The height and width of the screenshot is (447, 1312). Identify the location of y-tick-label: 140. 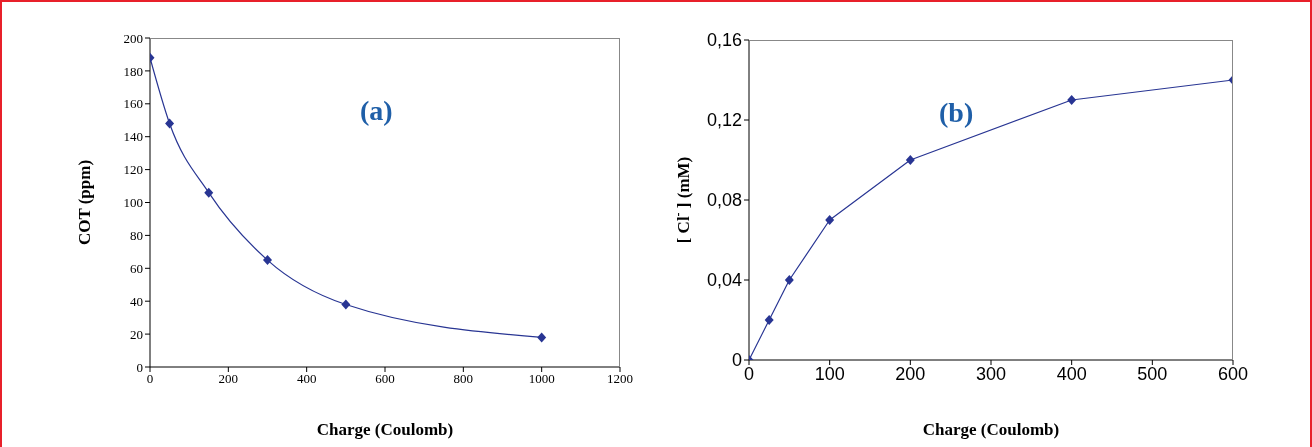
(133, 137).